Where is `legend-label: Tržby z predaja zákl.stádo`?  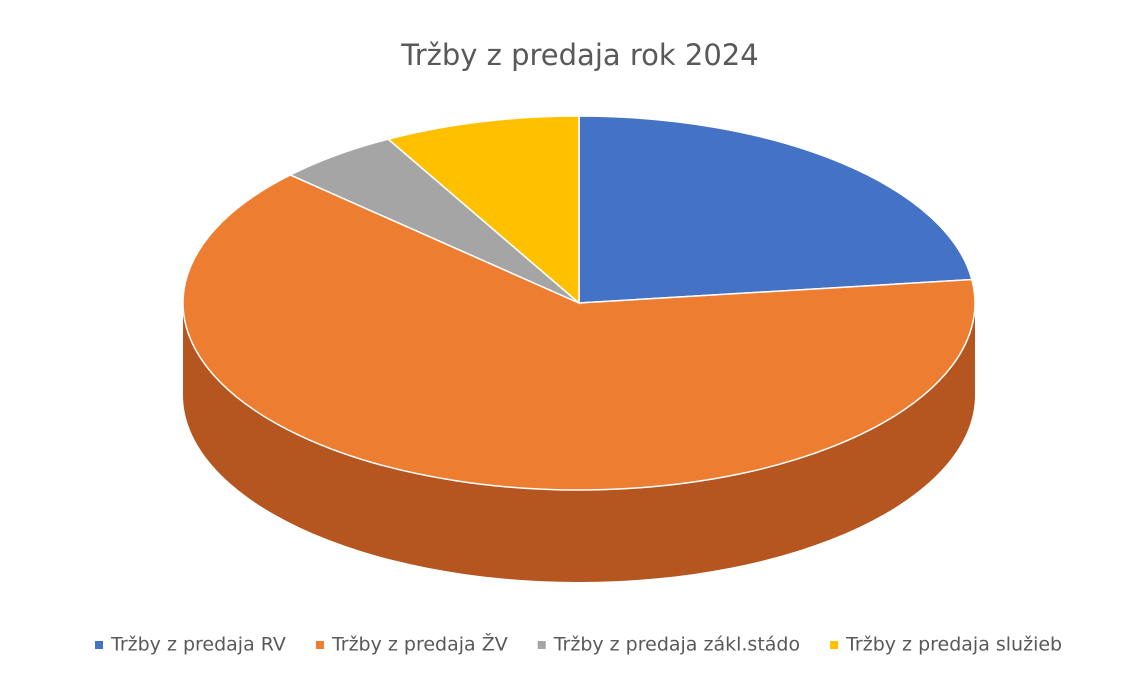
legend-label: Tržby z predaja zákl.stádo is located at coordinates (676, 645).